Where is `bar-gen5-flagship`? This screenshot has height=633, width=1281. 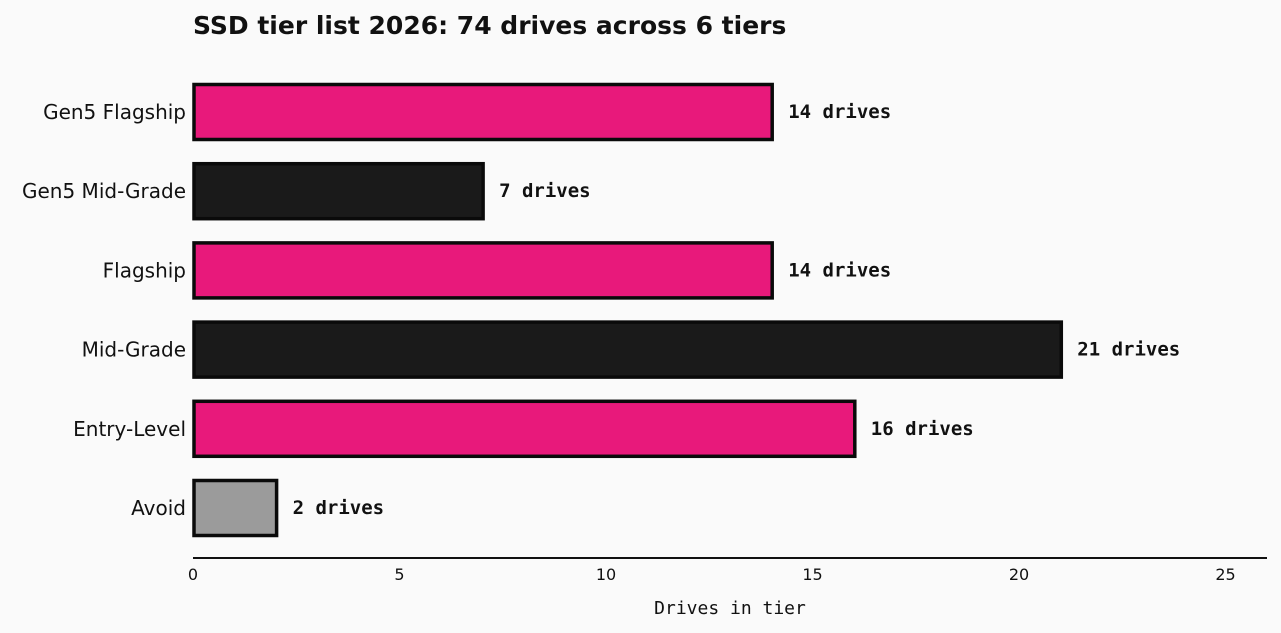 bar-gen5-flagship is located at coordinates (483, 112).